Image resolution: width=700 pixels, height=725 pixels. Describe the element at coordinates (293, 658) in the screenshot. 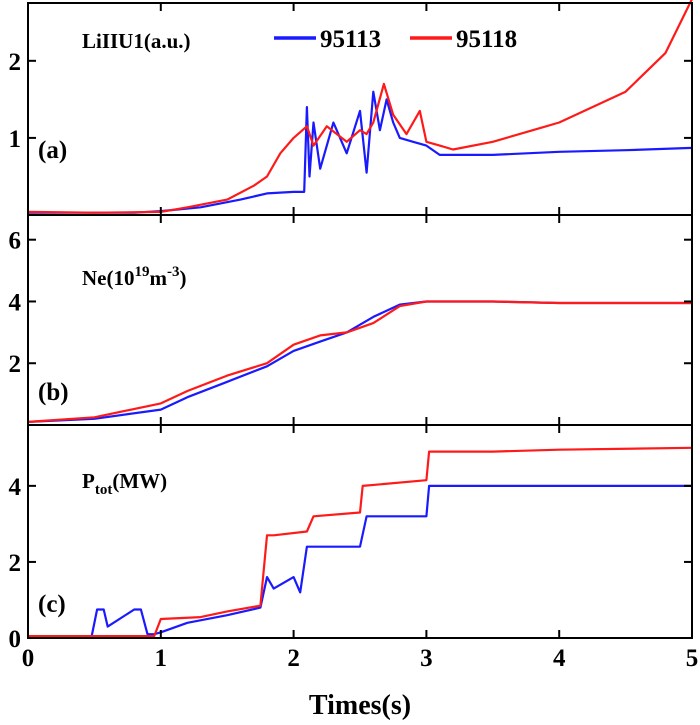

I see `x-tick-label: 2` at that location.